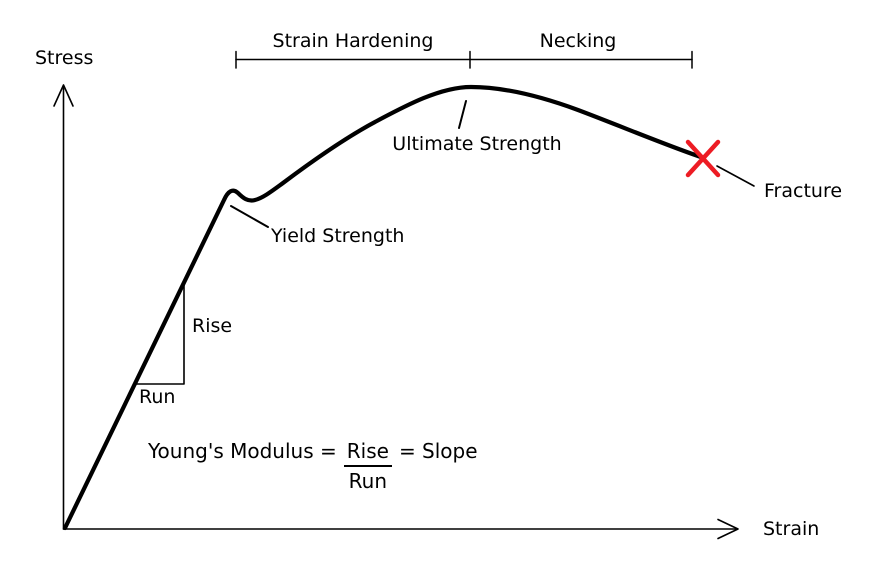  I want to click on rise-run-triangle, so click(159, 333).